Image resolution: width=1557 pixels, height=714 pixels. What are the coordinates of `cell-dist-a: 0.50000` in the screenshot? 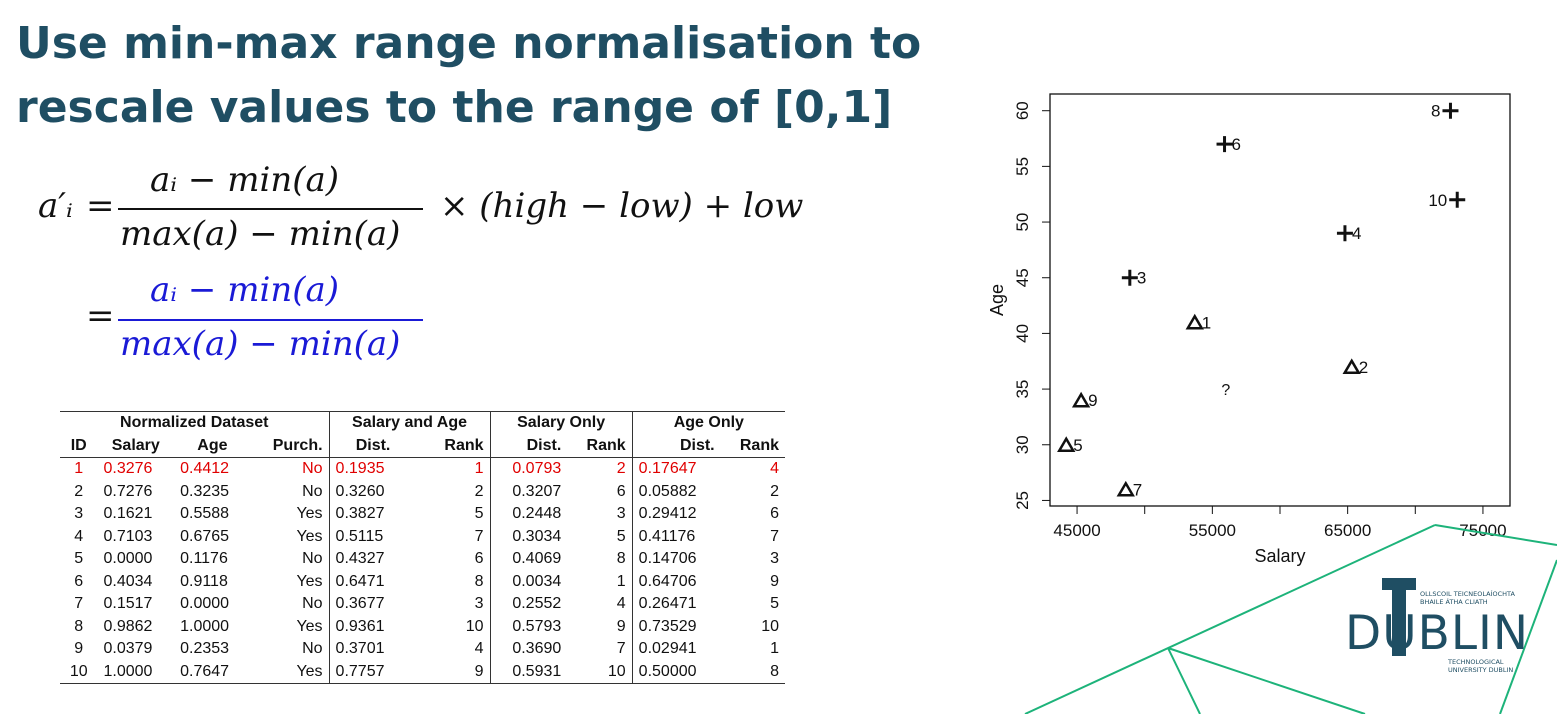 It's located at (676, 672).